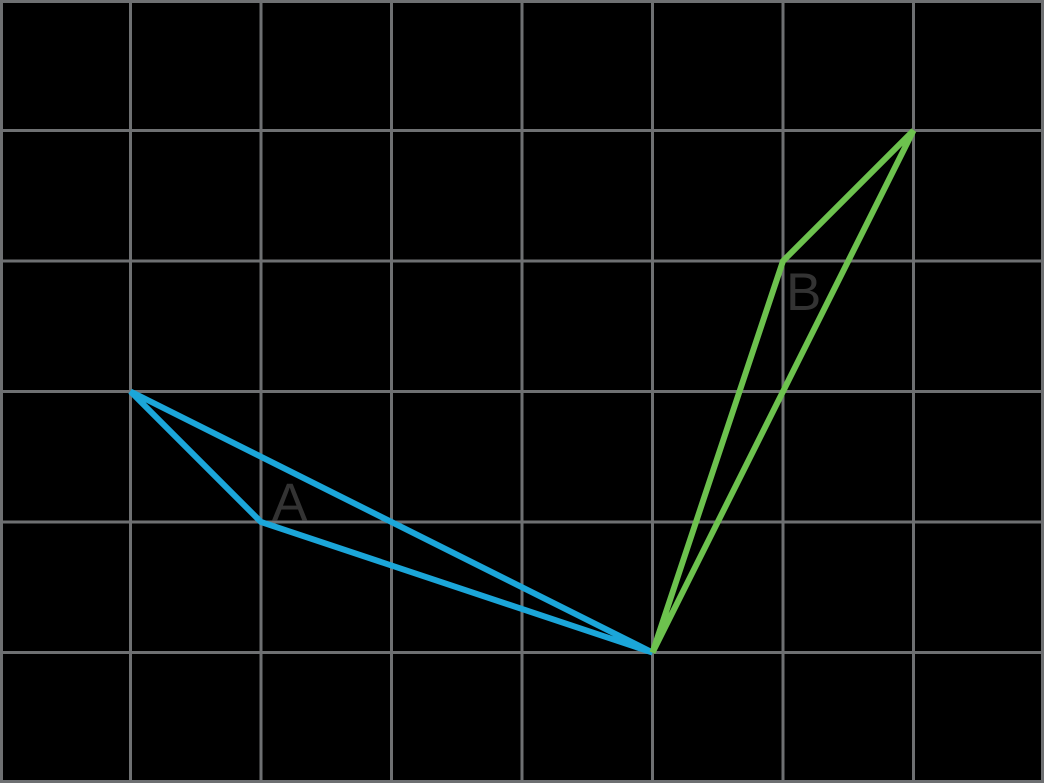 The width and height of the screenshot is (1044, 783). What do you see at coordinates (290, 502) in the screenshot?
I see `triangle-a-label: A` at bounding box center [290, 502].